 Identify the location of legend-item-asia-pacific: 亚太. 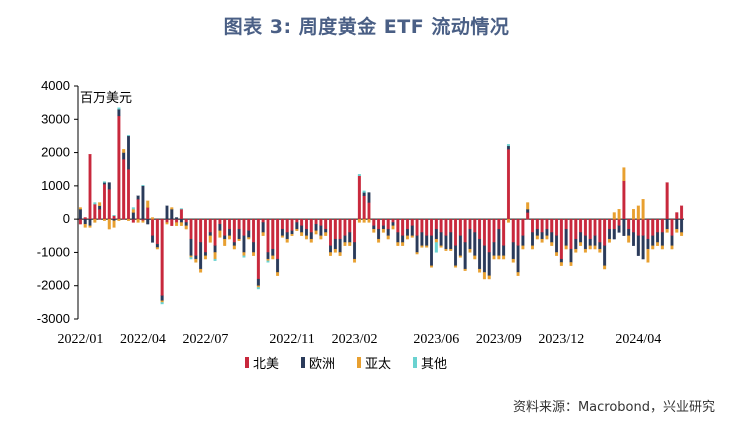
(374, 362).